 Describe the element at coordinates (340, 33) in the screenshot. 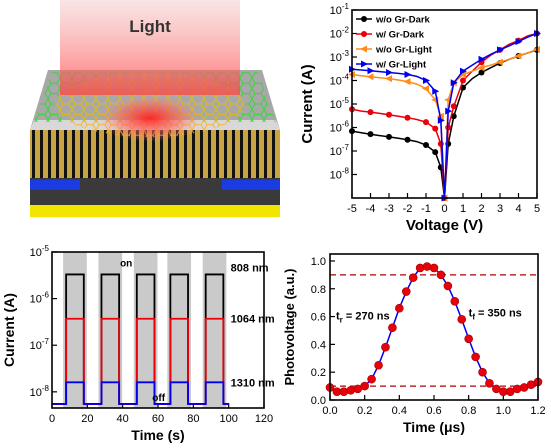

I see `y-tick-label: 10⁻²` at that location.